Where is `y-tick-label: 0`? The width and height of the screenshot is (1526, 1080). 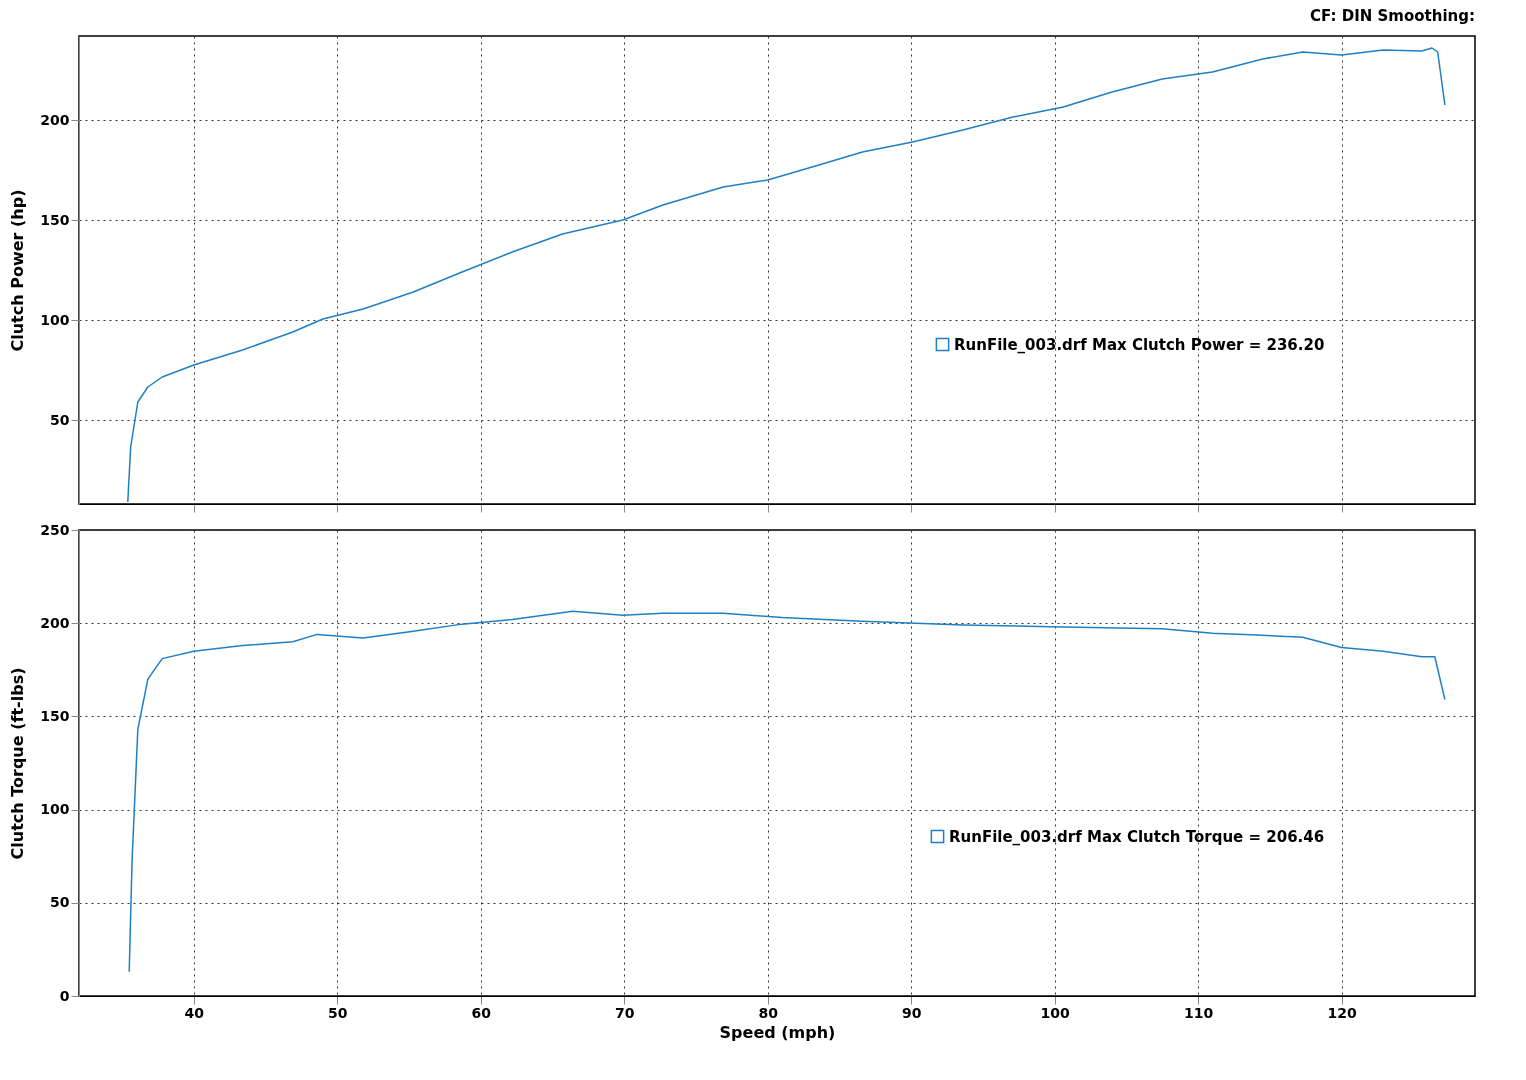
y-tick-label: 0 is located at coordinates (64, 995).